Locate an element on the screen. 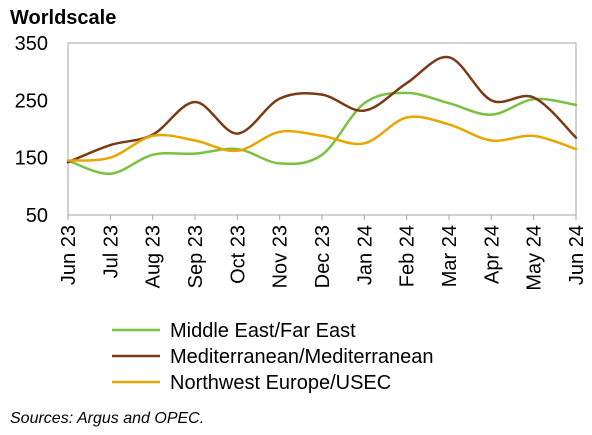  y-tick-label: 250 is located at coordinates (31, 101).